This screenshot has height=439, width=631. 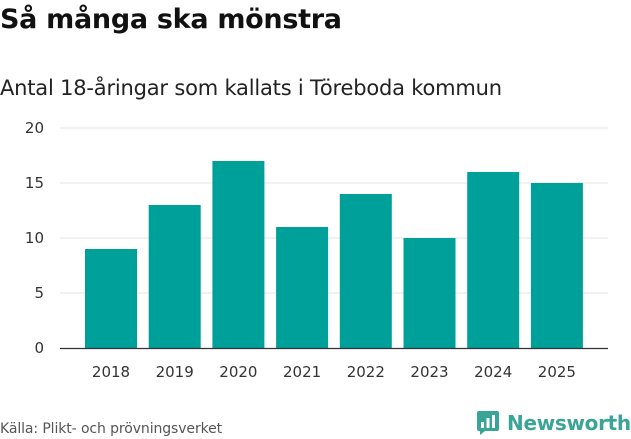 I want to click on y-axis-ticks: 0 5 10 15 20, so click(x=34, y=238).